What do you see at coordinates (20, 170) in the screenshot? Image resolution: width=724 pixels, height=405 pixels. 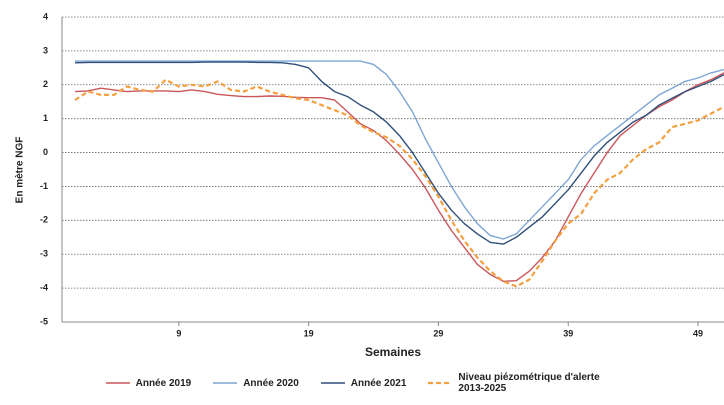 I see `y-axis-label: En mètre NGF` at bounding box center [20, 170].